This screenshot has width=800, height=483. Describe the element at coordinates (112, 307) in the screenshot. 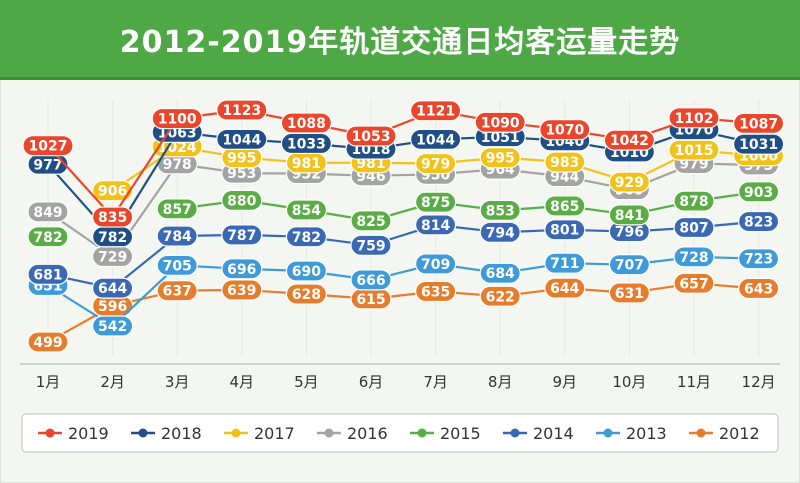

I see `data-label: 596` at that location.